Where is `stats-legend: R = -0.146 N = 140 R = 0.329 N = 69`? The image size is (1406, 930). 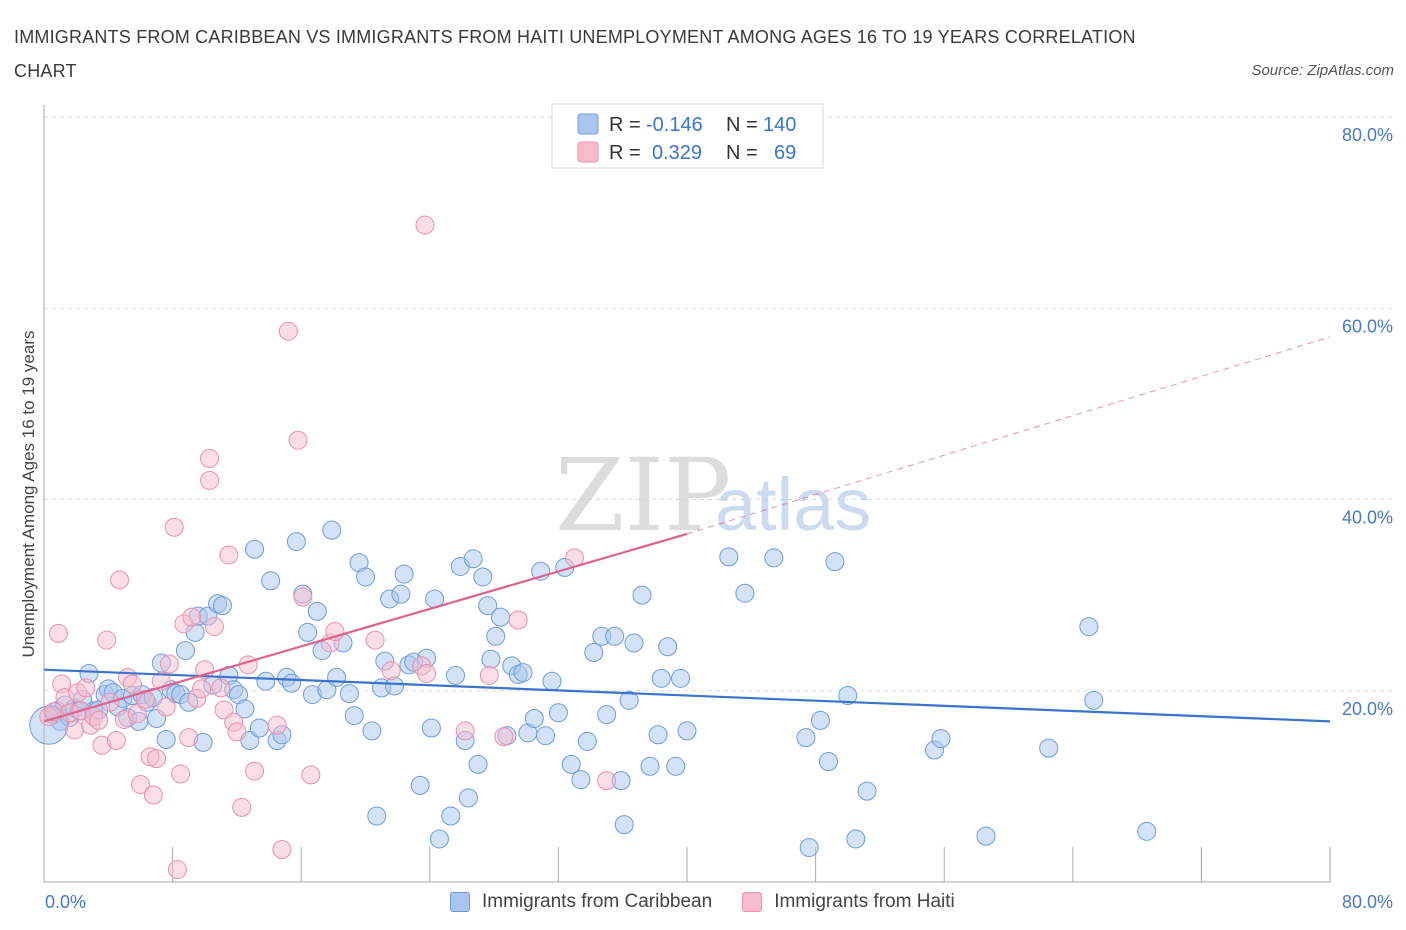
stats-legend: R = -0.146 N = 140 R = 0.329 N = 69 is located at coordinates (687, 136).